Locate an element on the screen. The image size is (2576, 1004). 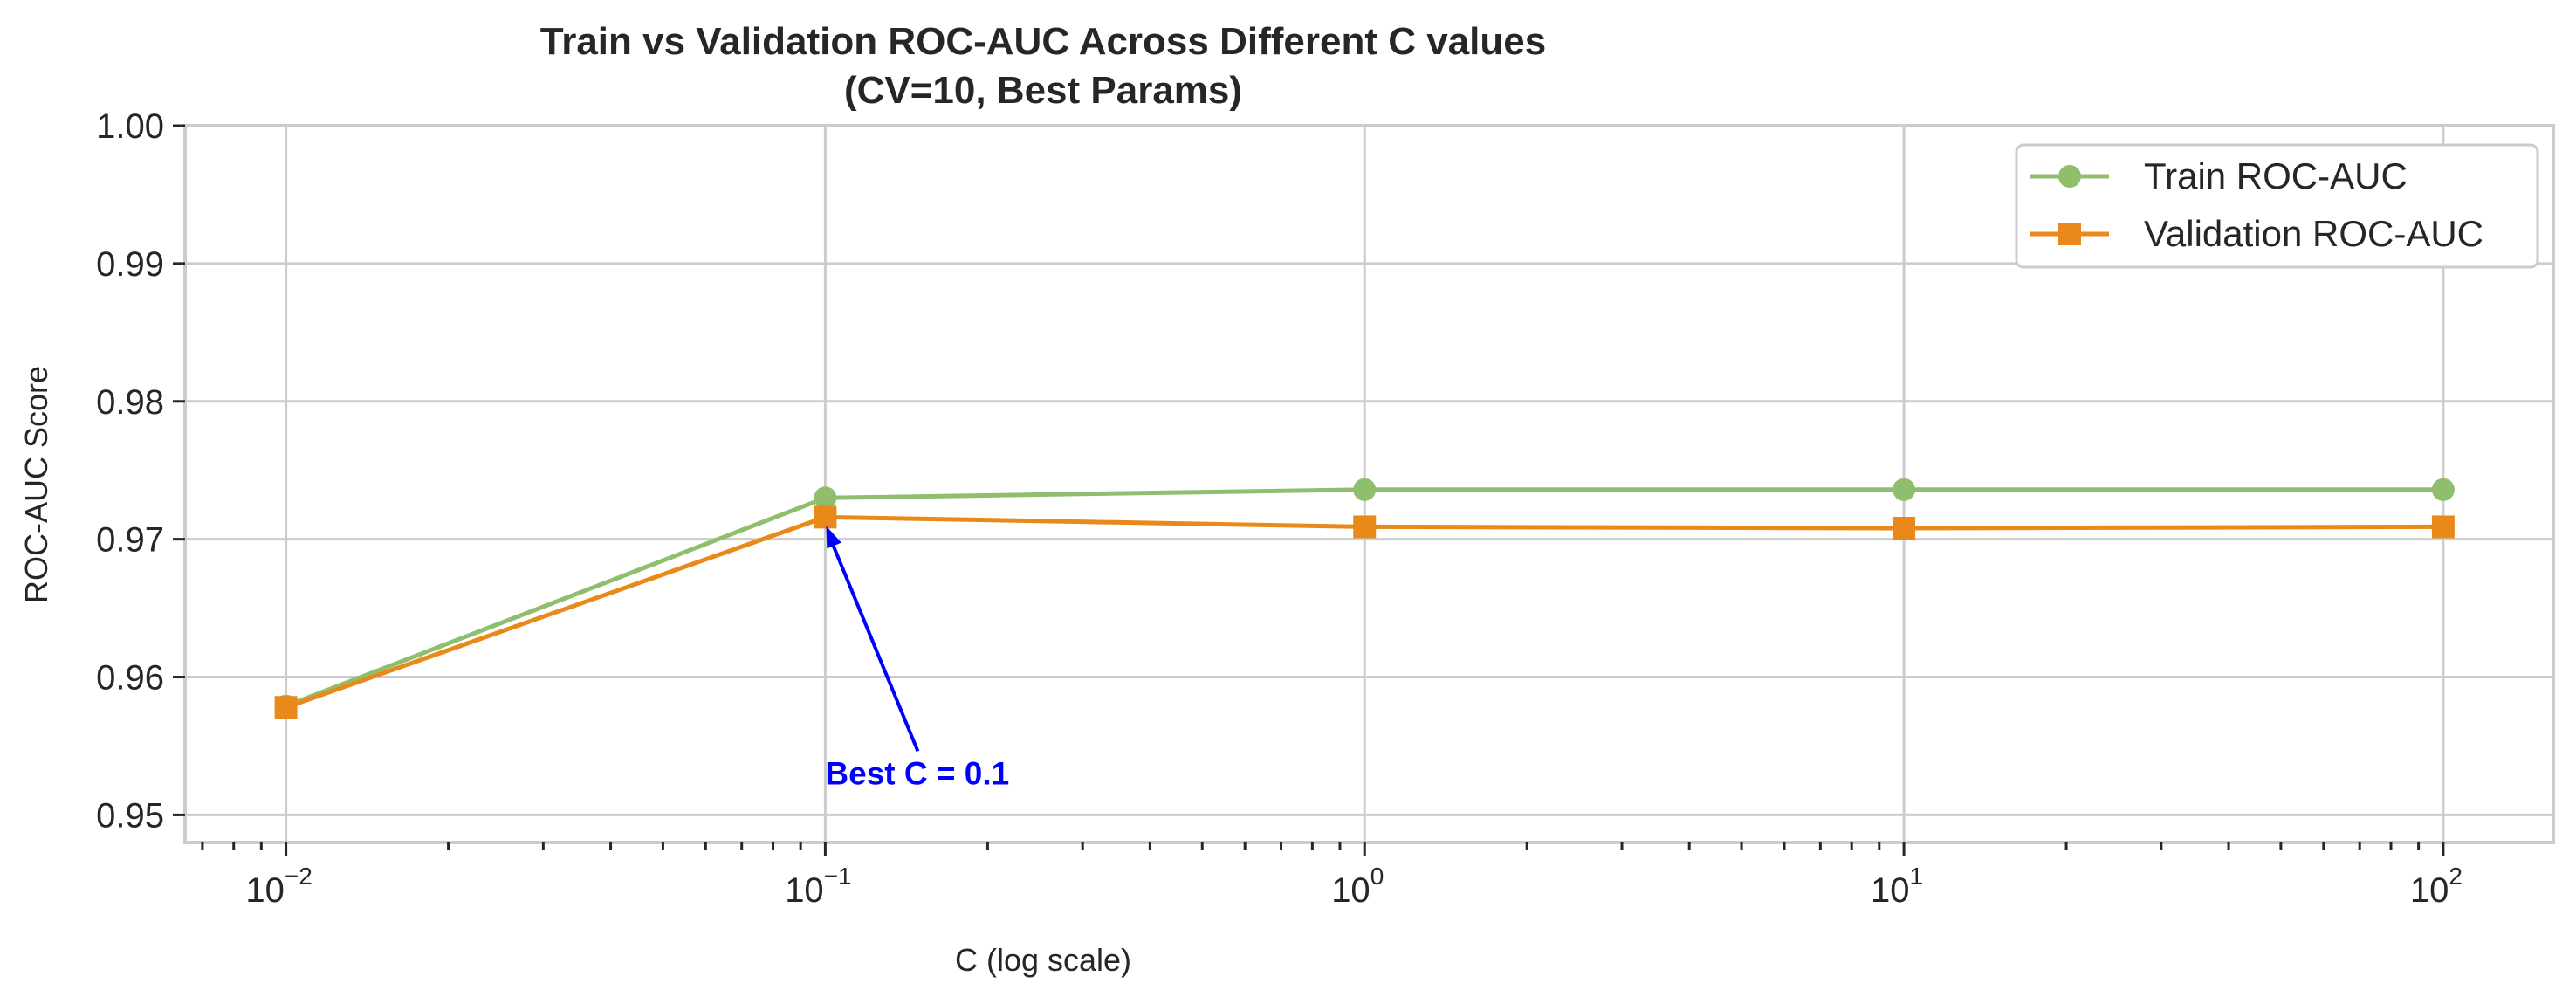
annotation-label: Best C = 0.1 is located at coordinates (917, 773).